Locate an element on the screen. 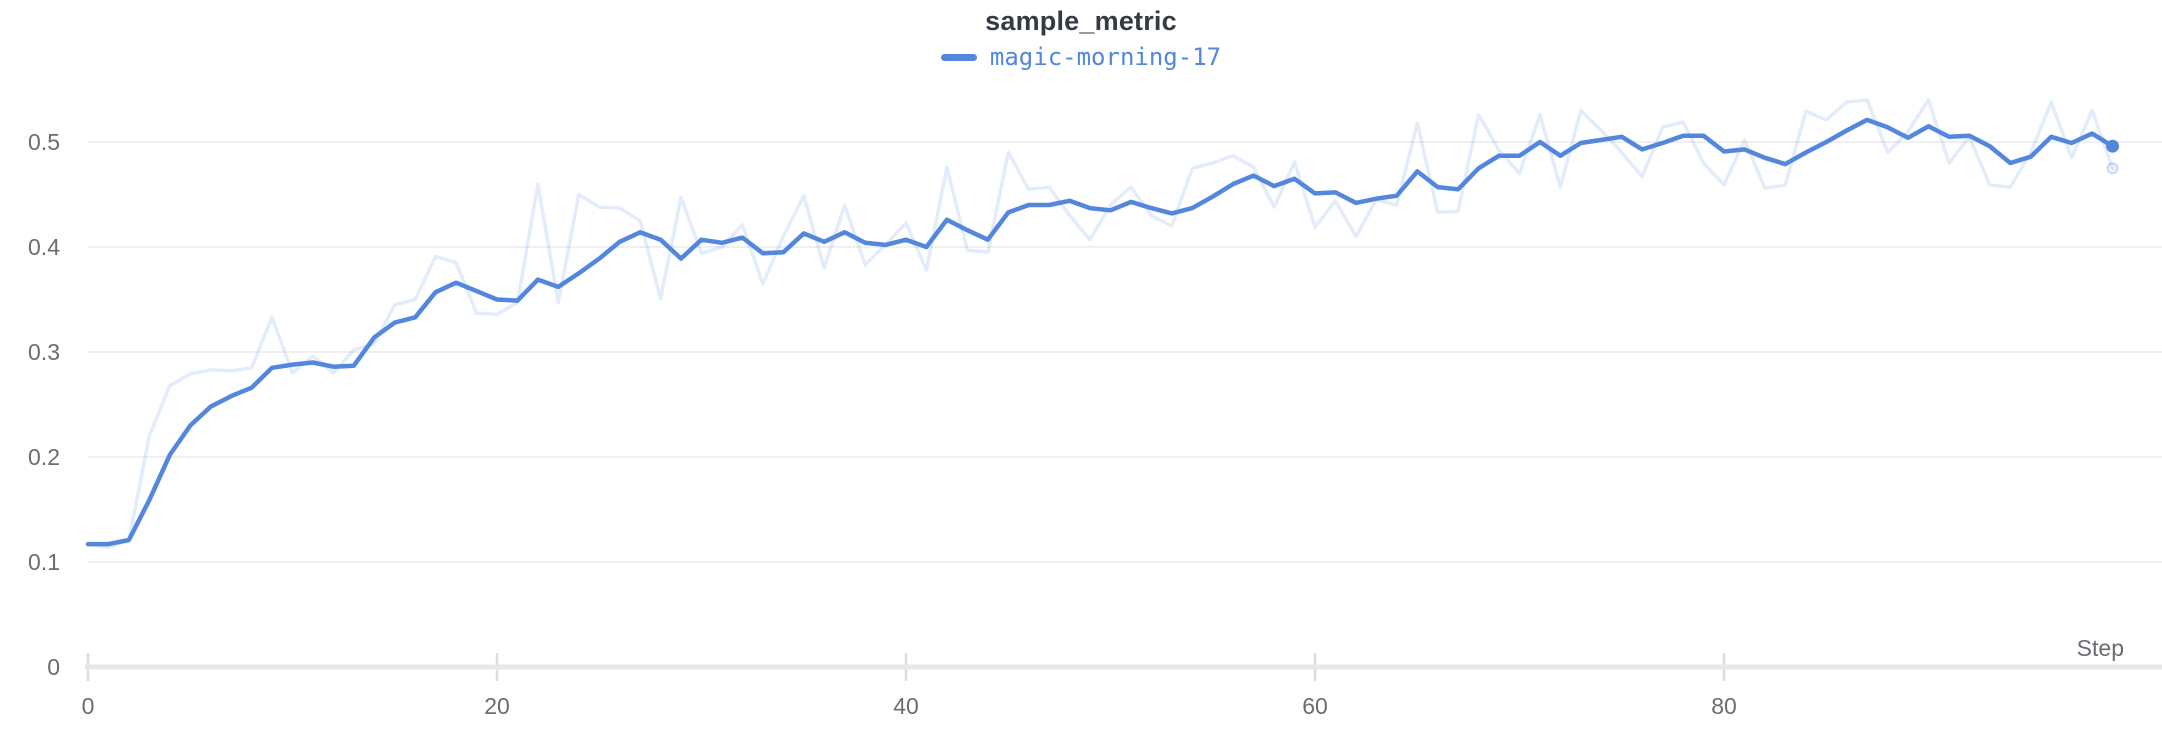  legend-run-name: magic-morning-17 is located at coordinates (1105, 57).